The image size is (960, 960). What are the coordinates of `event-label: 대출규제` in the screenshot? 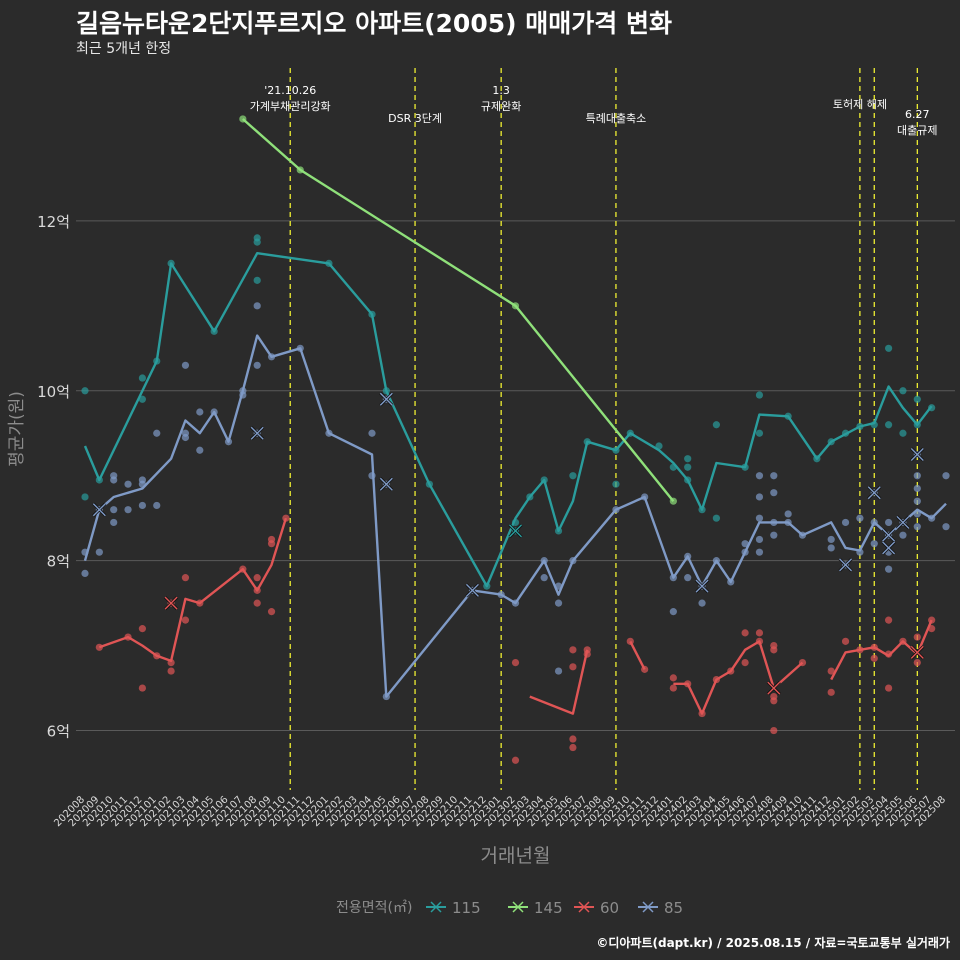 It's located at (917, 130).